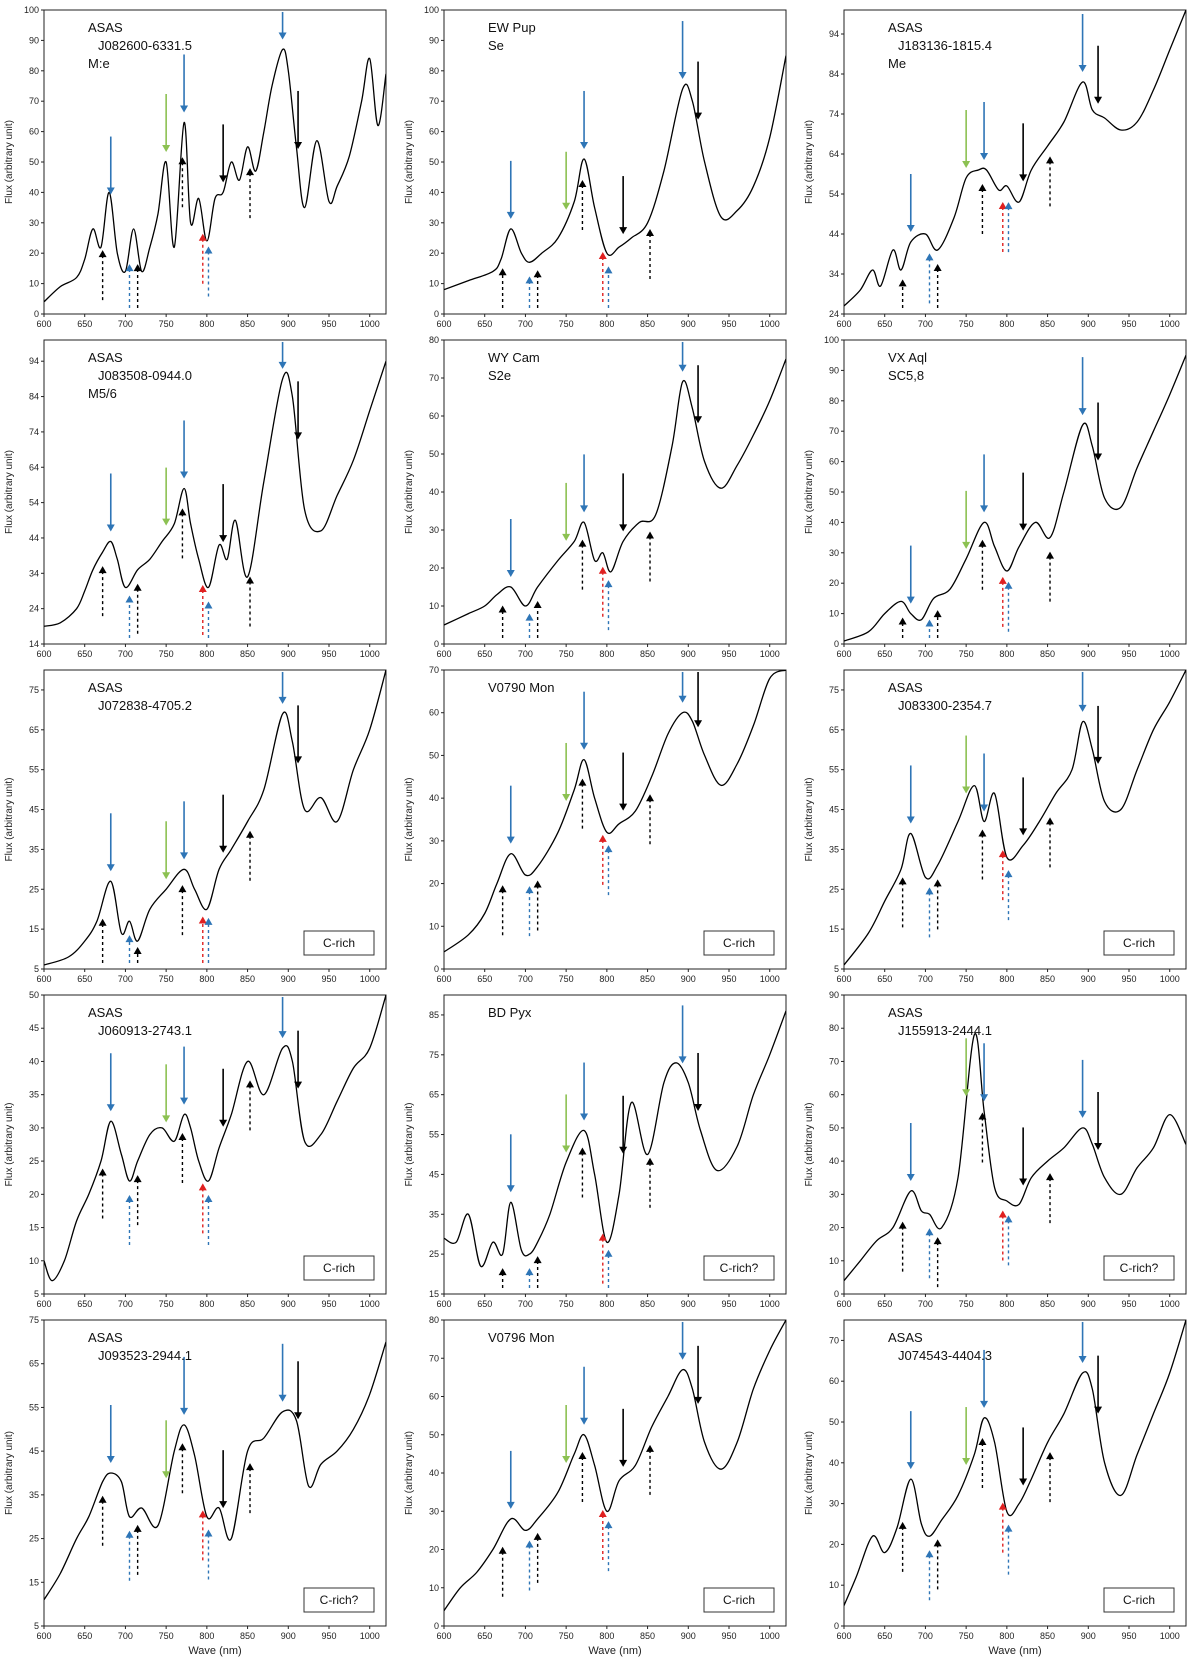  I want to click on y-tick-label: 10, so click(434, 926).